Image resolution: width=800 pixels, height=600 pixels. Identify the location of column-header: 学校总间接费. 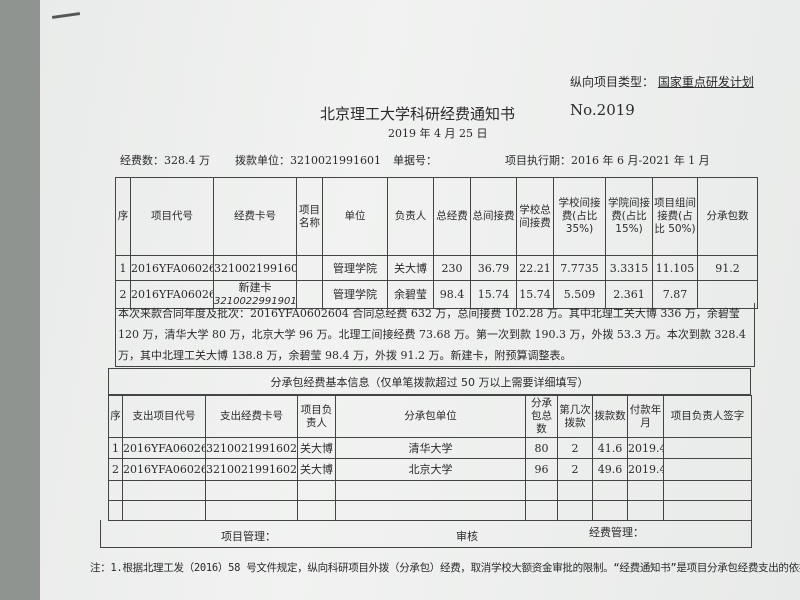
(535, 216).